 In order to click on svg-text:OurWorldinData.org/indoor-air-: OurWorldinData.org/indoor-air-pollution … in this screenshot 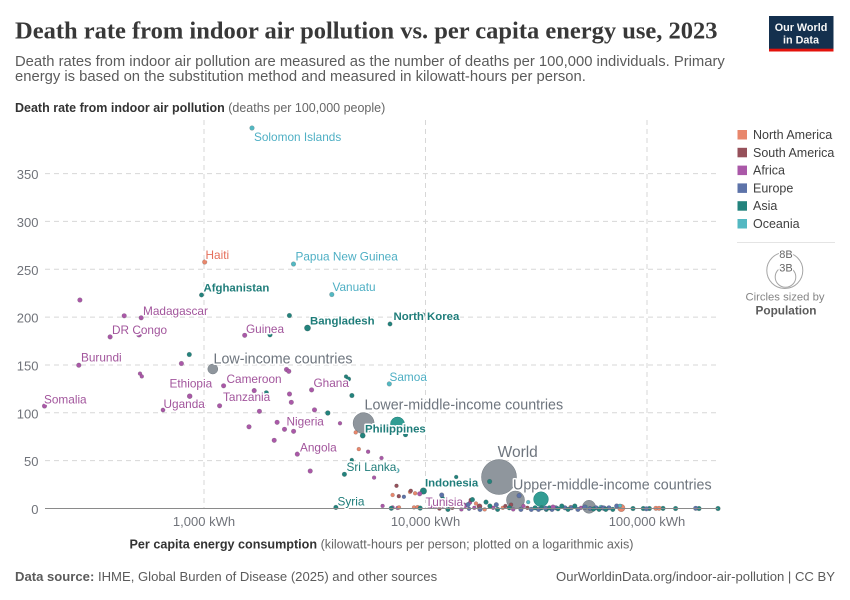, I will do `click(695, 576)`.